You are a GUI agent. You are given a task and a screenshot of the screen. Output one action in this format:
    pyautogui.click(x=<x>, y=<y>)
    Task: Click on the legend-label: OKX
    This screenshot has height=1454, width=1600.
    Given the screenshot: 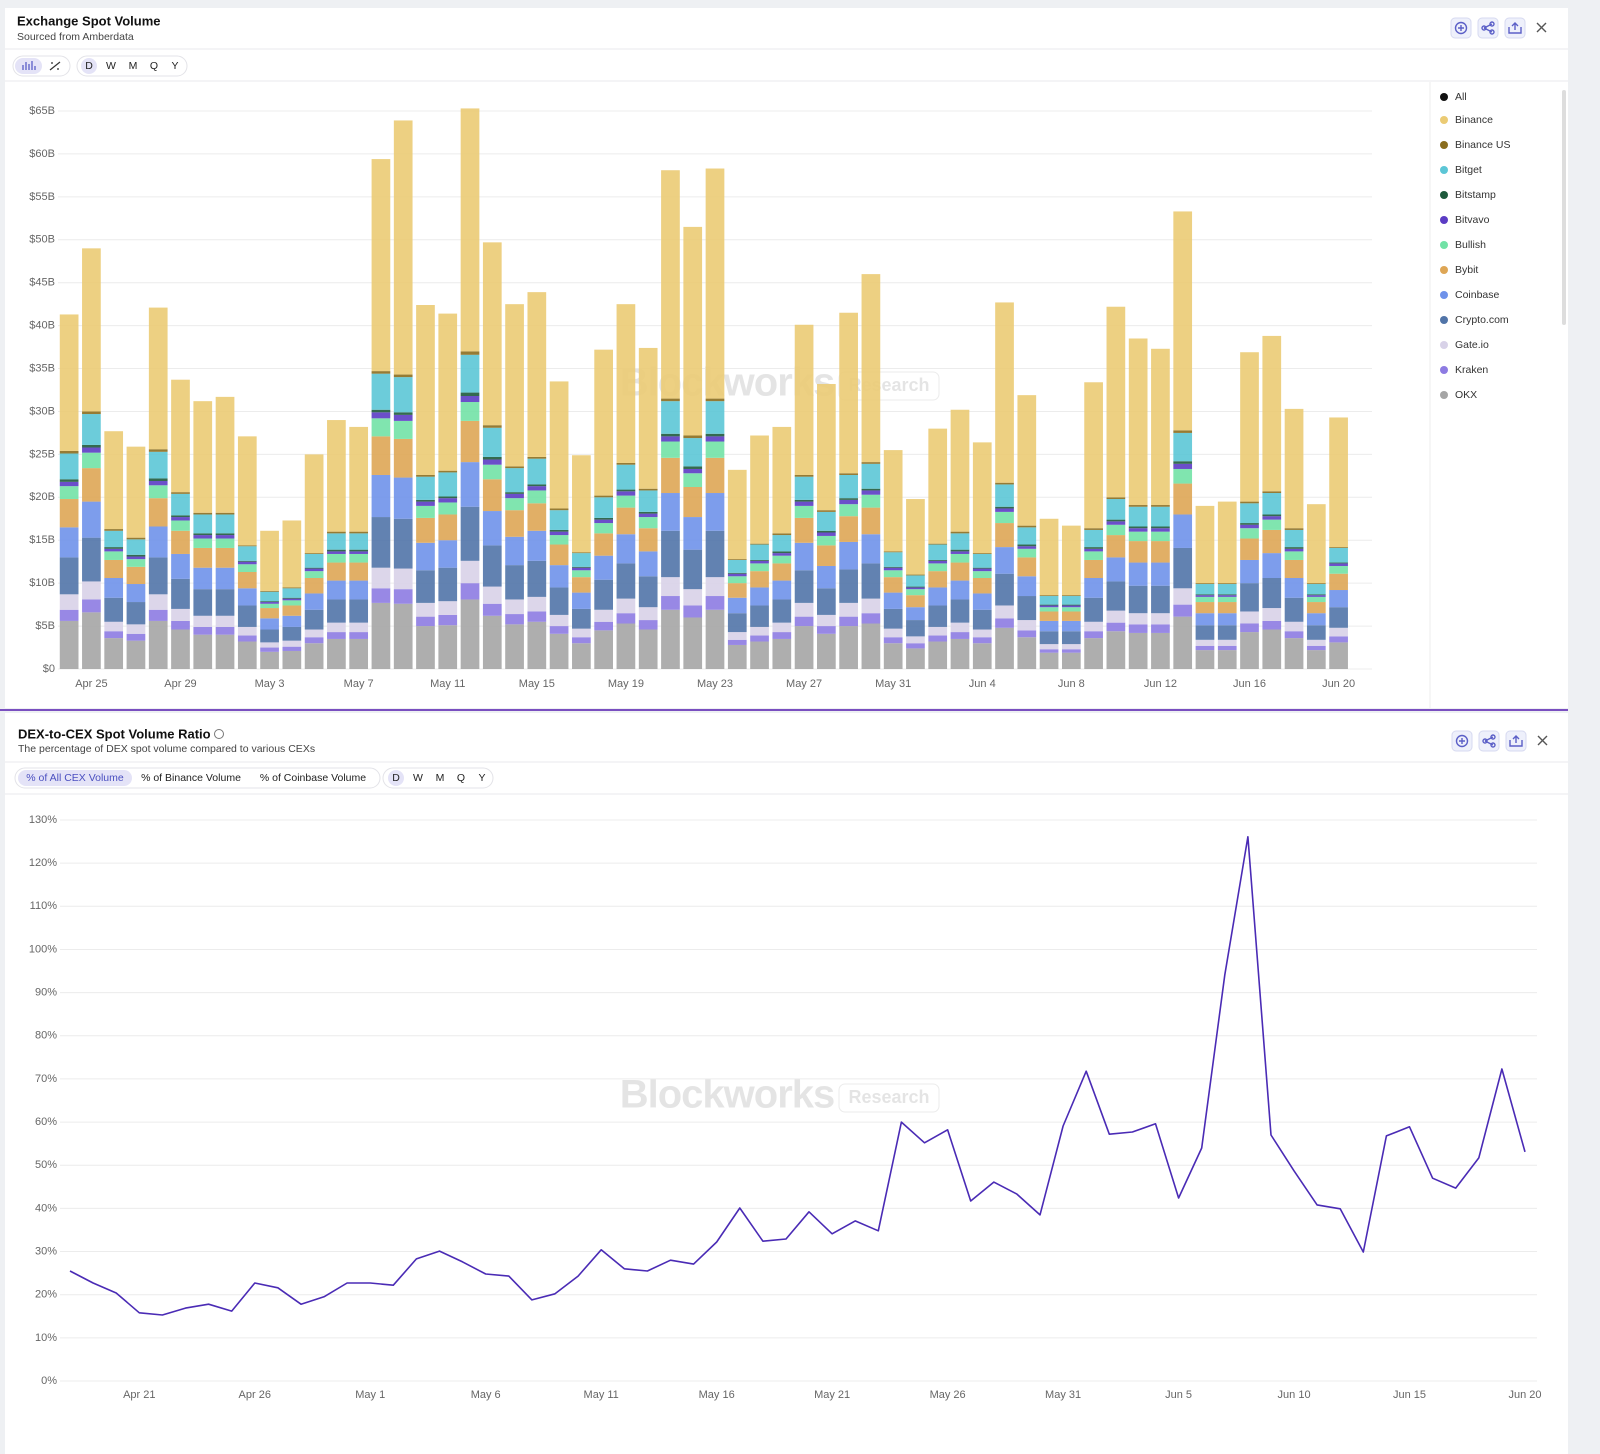 What is the action you would take?
    pyautogui.click(x=1466, y=395)
    